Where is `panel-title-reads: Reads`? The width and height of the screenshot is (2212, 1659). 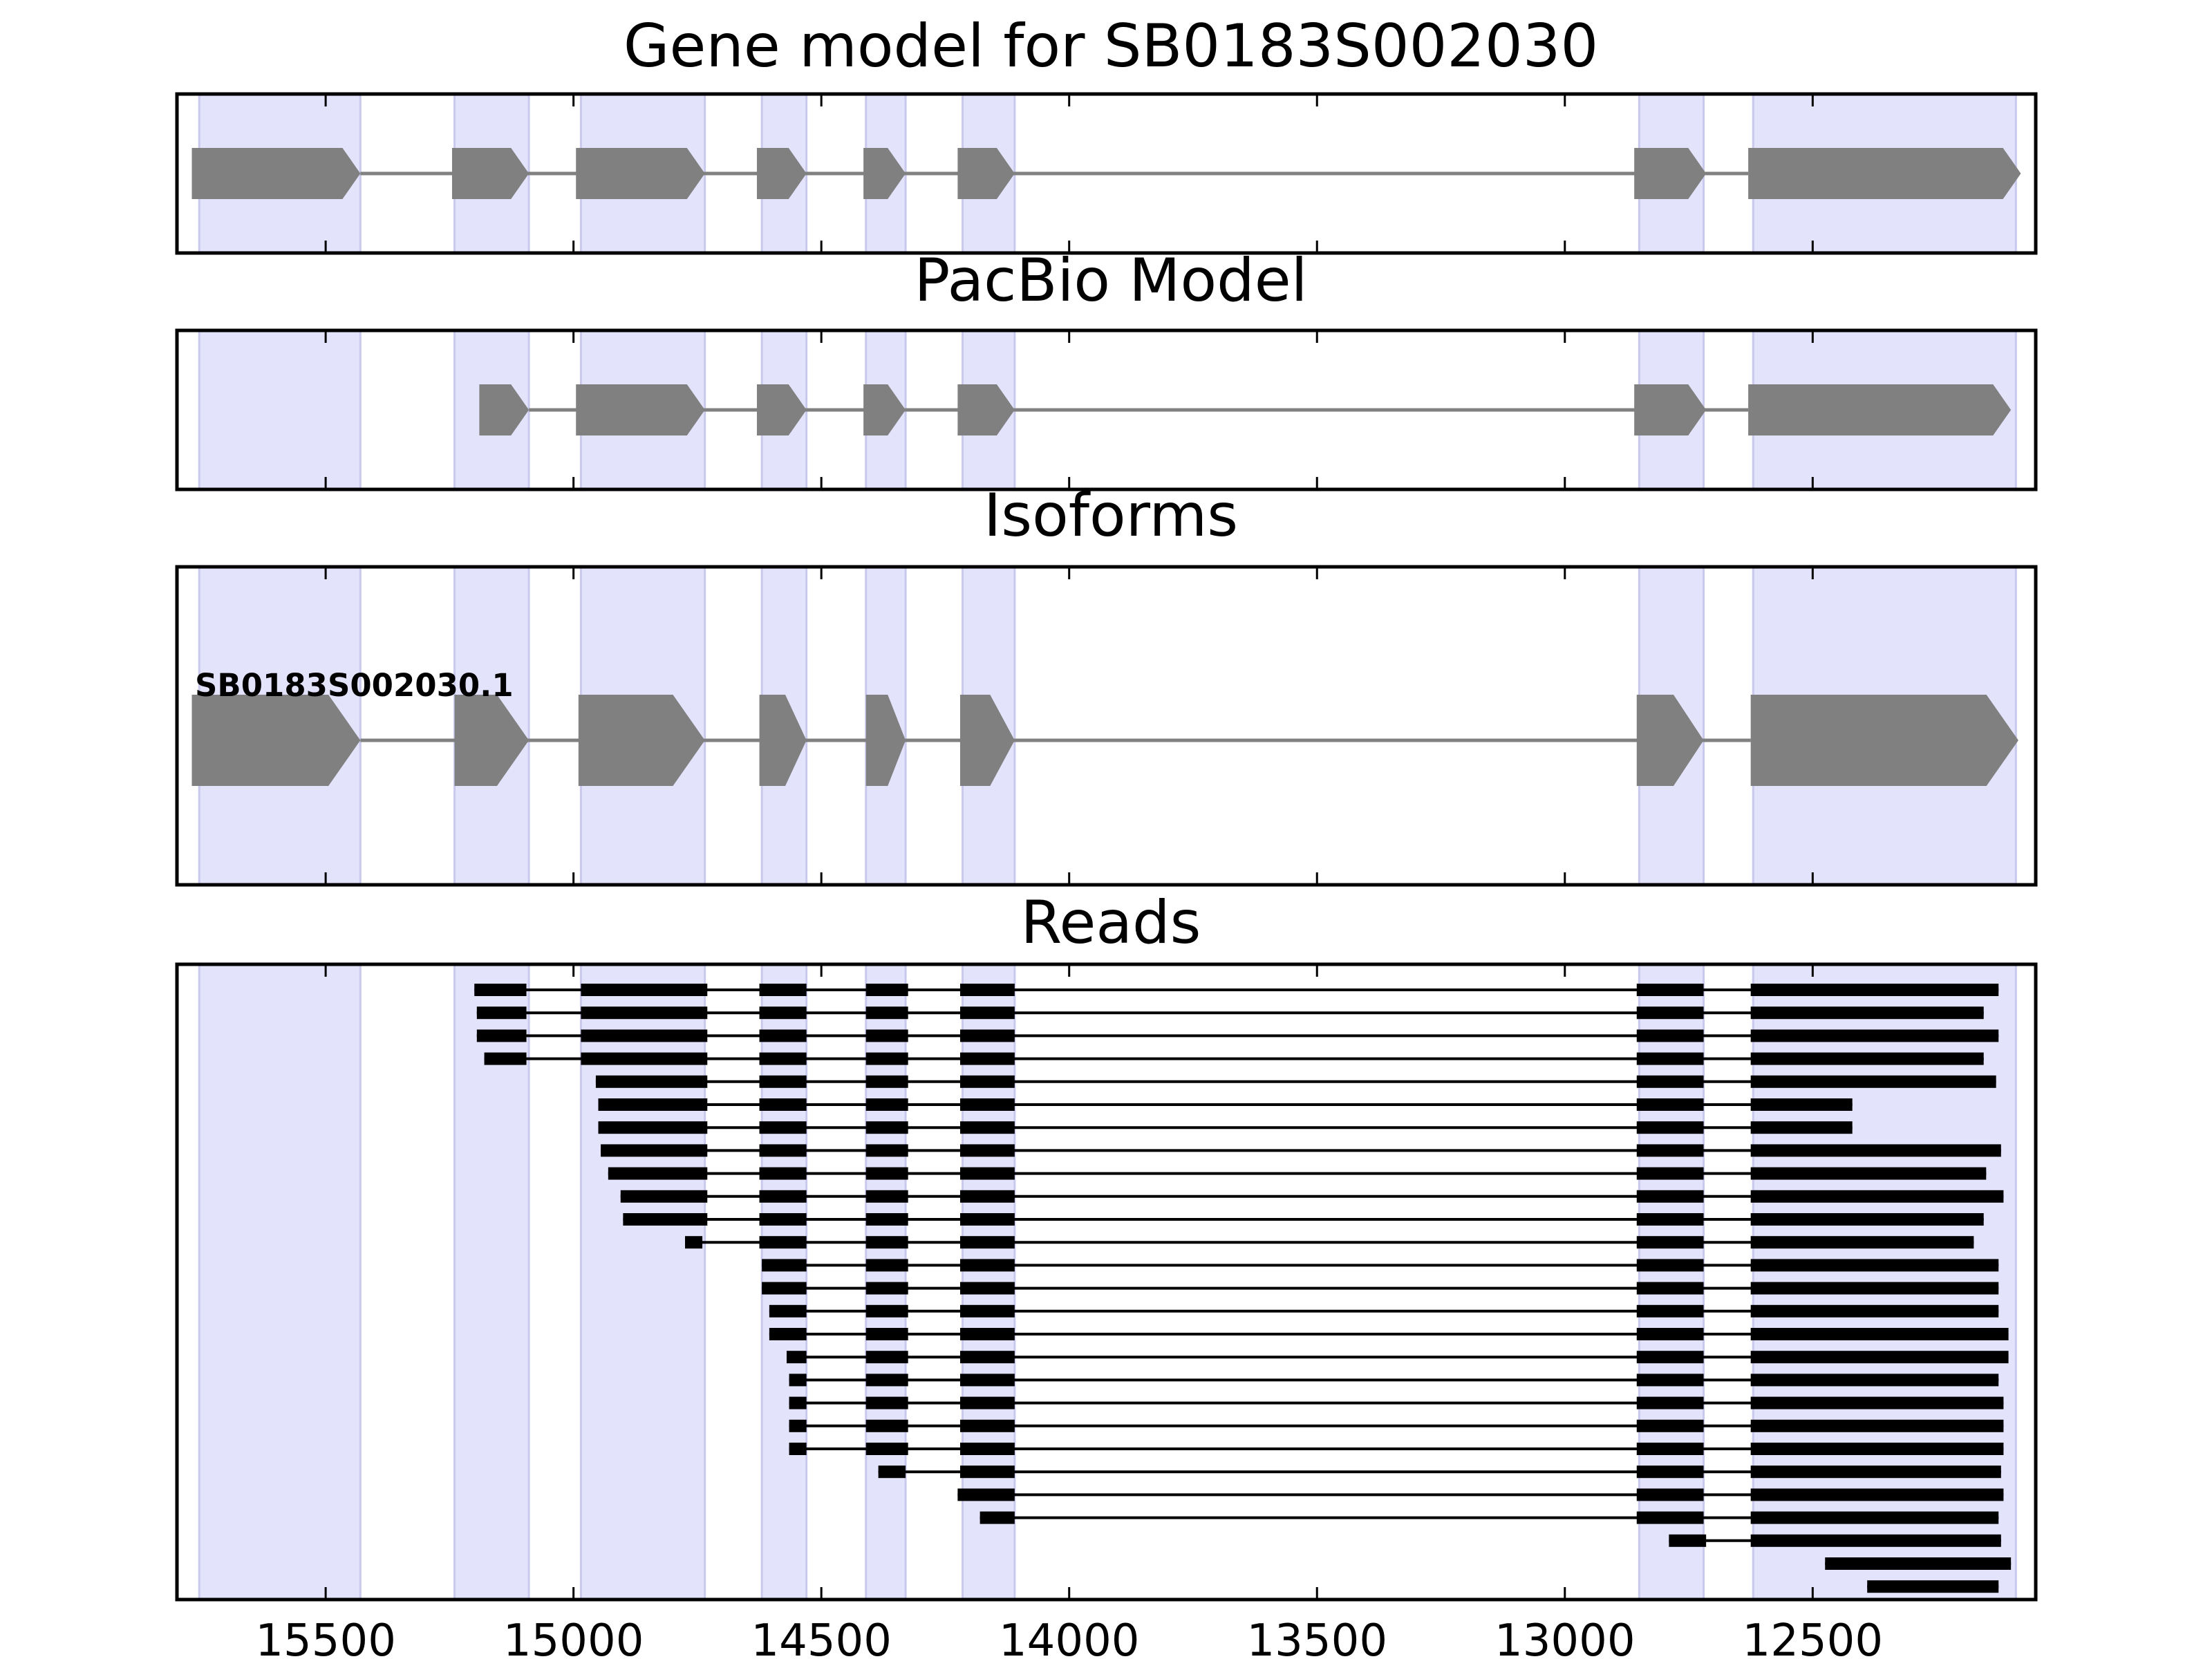 panel-title-reads: Reads is located at coordinates (1111, 922).